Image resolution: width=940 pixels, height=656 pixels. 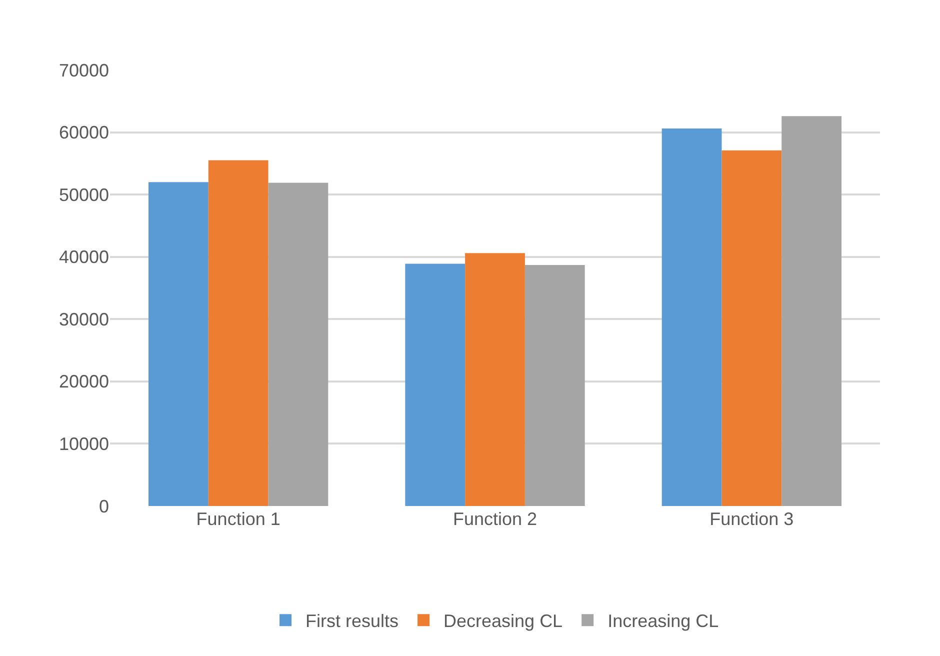 What do you see at coordinates (83, 382) in the screenshot?
I see `y-tick-label: 20000` at bounding box center [83, 382].